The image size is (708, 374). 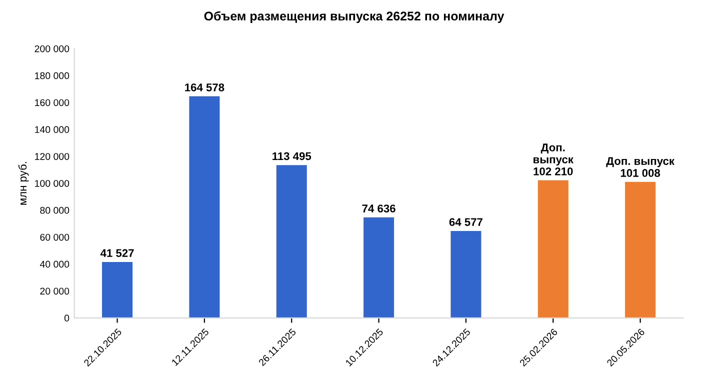 I want to click on y-tick-label: 20 000, so click(x=55, y=291).